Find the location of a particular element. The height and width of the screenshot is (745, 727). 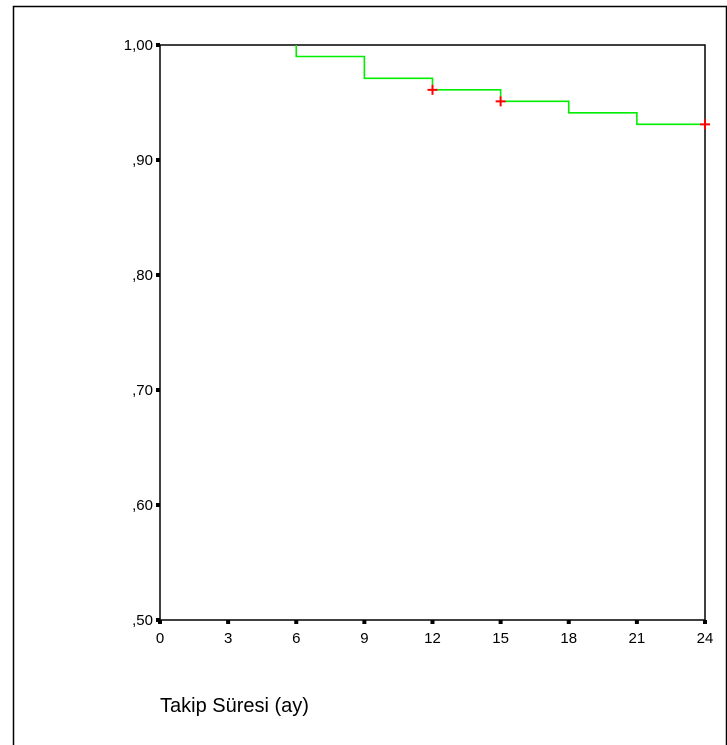

x-tick-label: 0 is located at coordinates (160, 638).